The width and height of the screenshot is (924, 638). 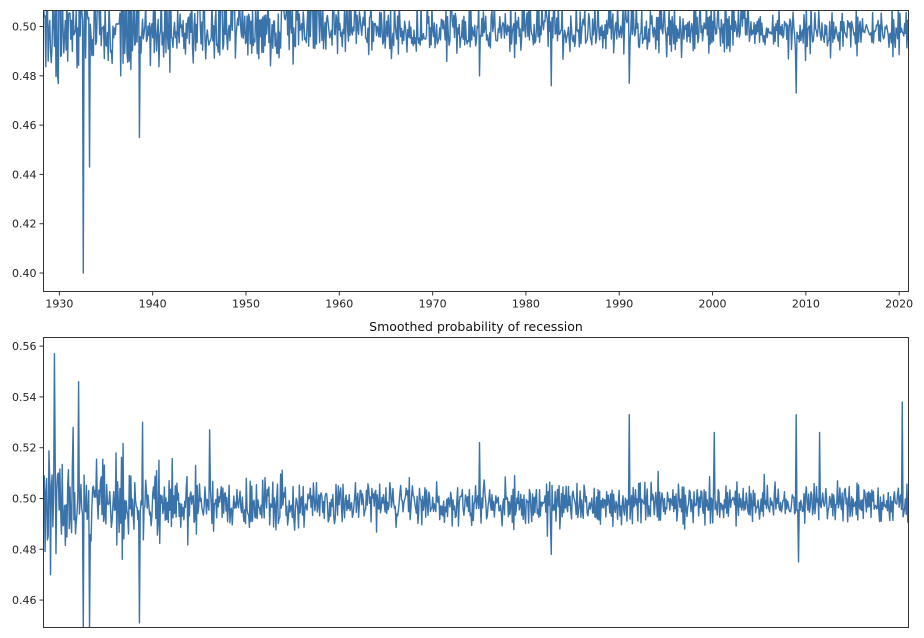 I want to click on bottom-chart-title: Smoothed probability of recession, so click(x=476, y=326).